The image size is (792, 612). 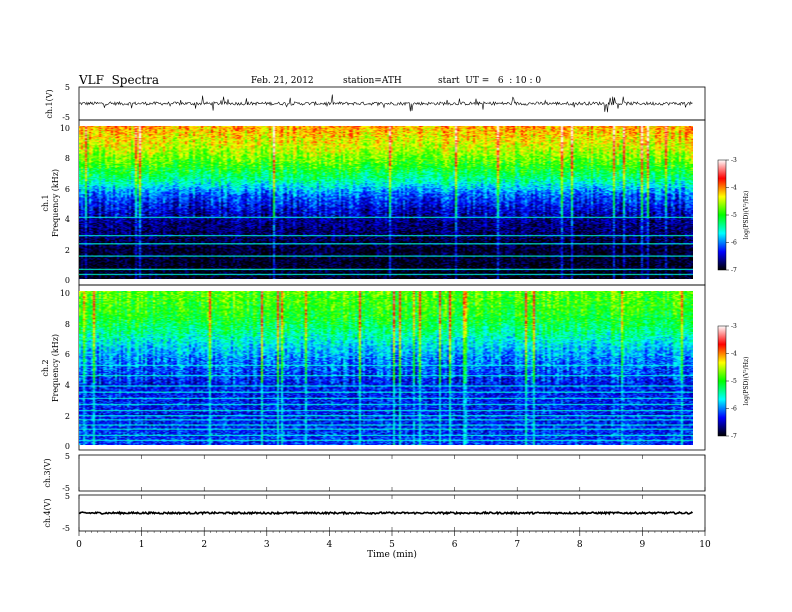 What do you see at coordinates (705, 545) in the screenshot?
I see `x-tick-label: 10` at bounding box center [705, 545].